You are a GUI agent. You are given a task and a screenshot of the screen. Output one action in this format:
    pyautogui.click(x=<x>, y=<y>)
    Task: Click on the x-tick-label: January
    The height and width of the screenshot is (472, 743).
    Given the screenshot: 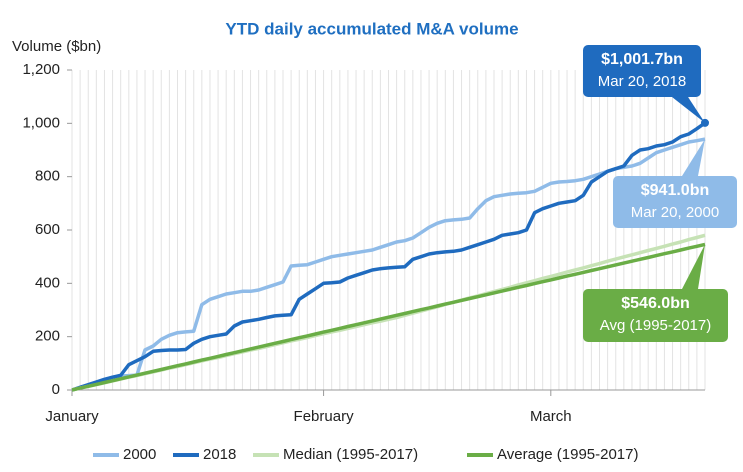 What is the action you would take?
    pyautogui.click(x=72, y=416)
    